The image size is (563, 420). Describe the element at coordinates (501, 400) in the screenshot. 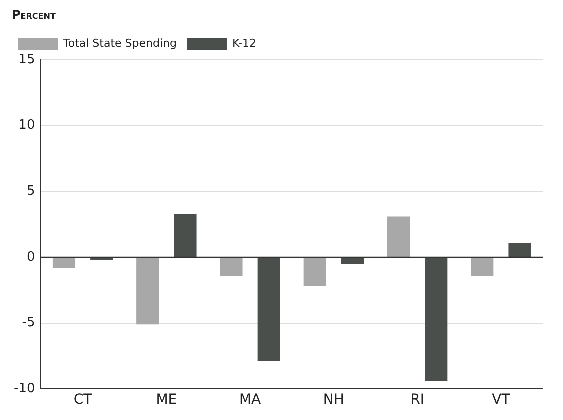

I see `x-tick-label: VT` at that location.